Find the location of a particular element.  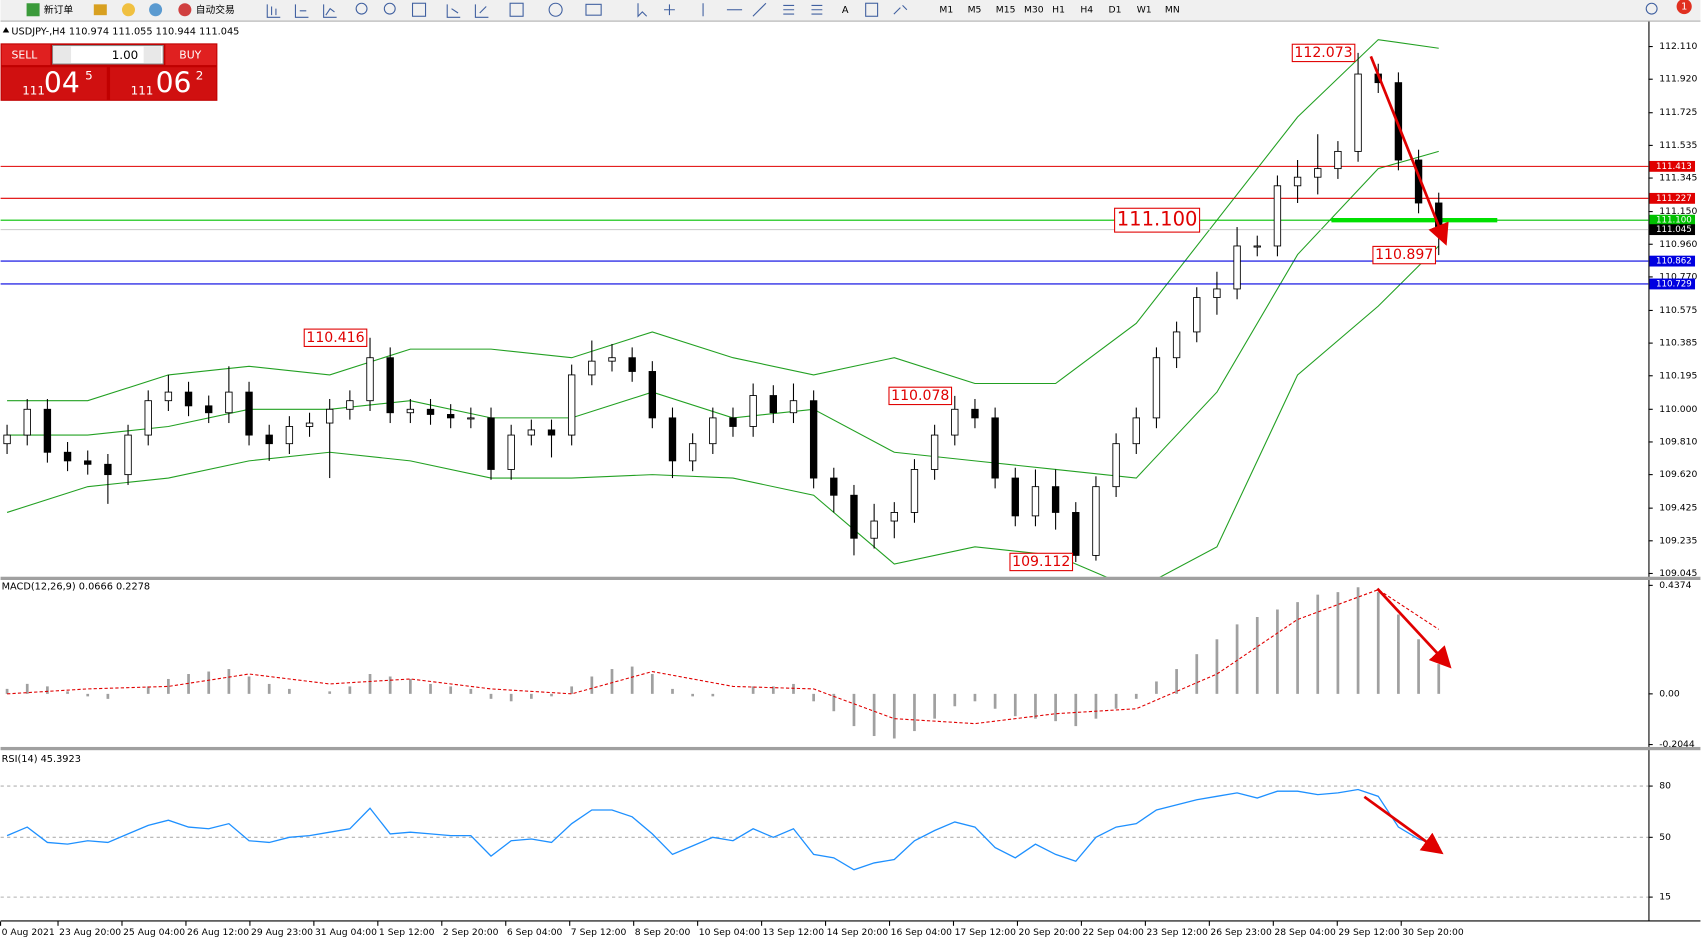

buy-button is located at coordinates (191, 55).